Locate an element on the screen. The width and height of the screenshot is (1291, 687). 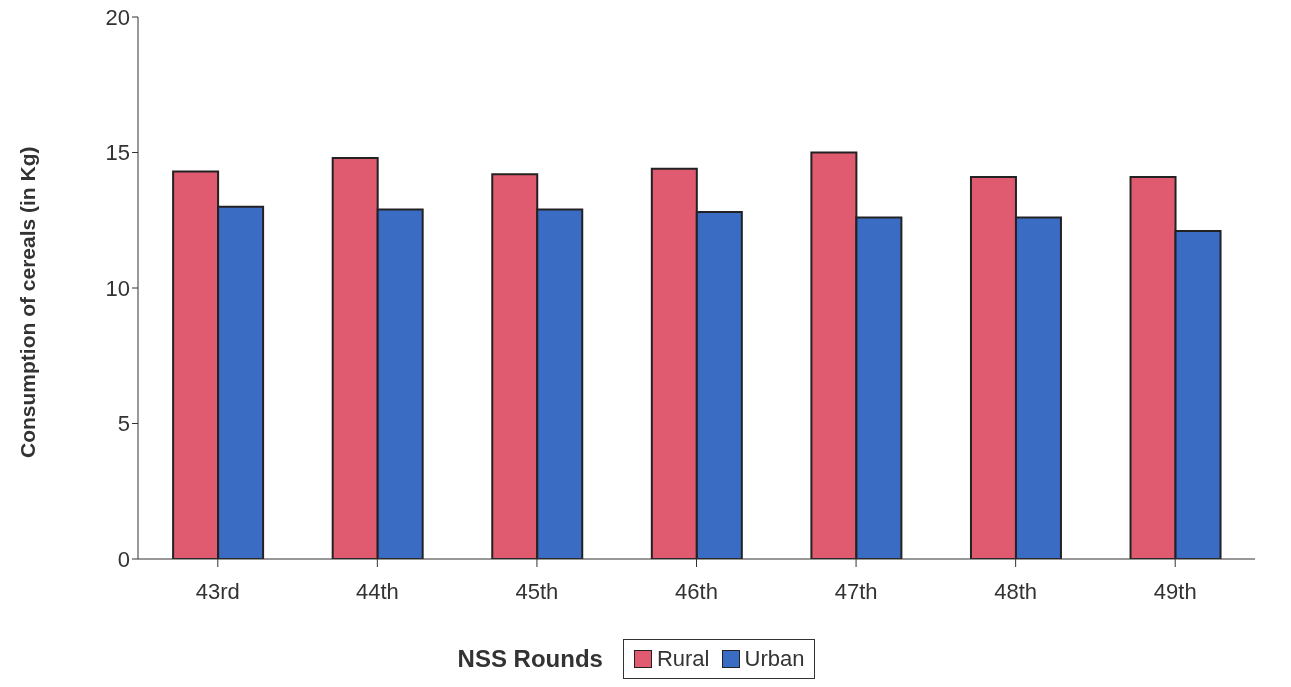
y-tick-label: 20 is located at coordinates (117, 17).